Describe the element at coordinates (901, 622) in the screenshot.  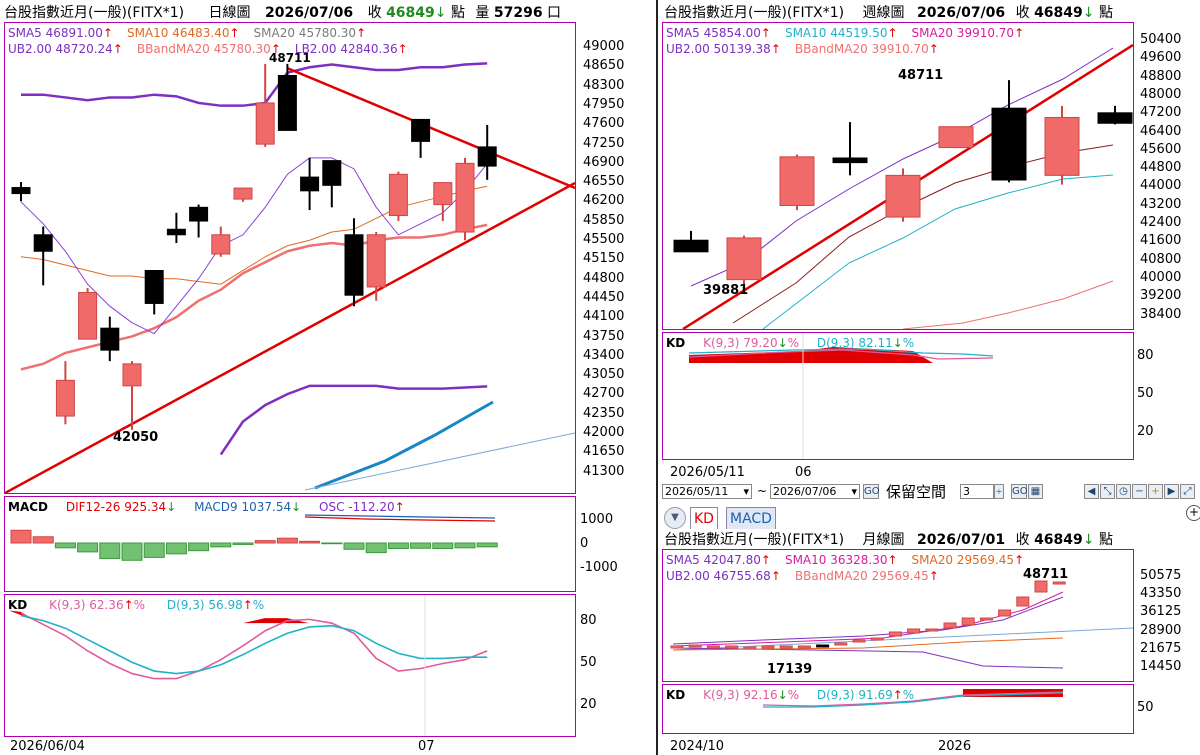
I see `monthly-price-chart: 48711 17139` at that location.